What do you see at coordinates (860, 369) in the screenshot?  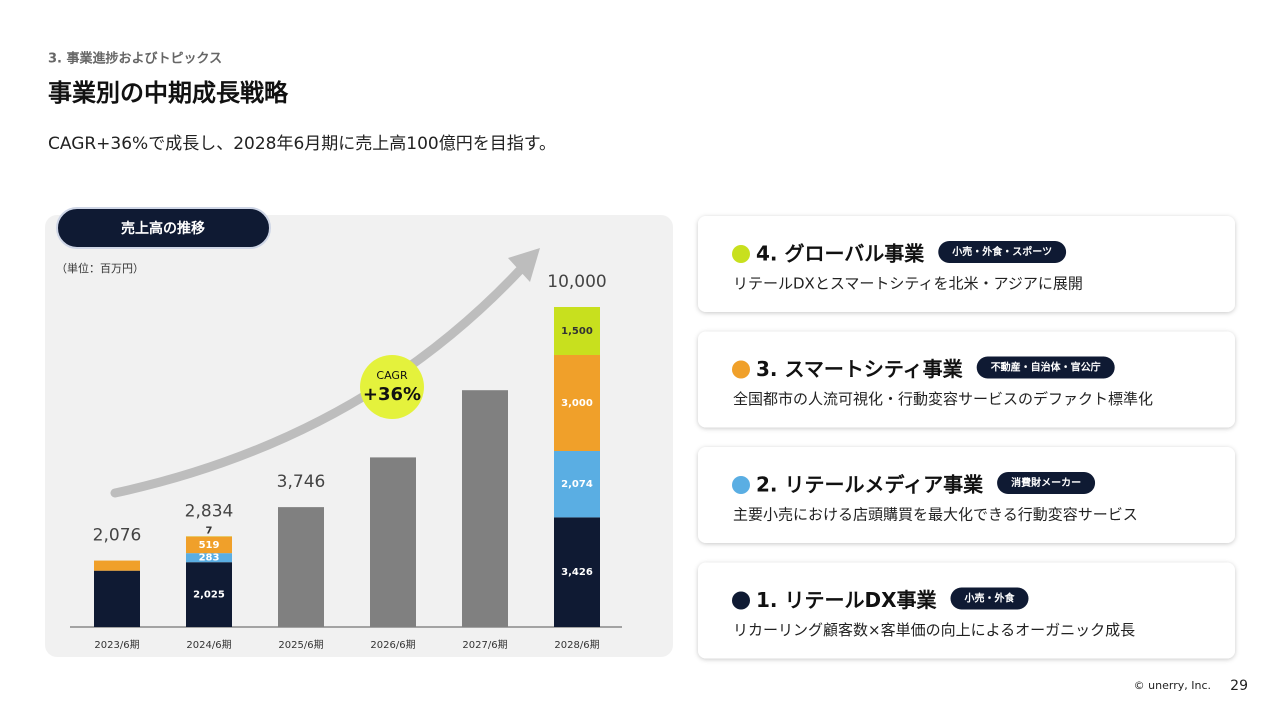 I see `legend-title: 3. スマートシティ事業` at bounding box center [860, 369].